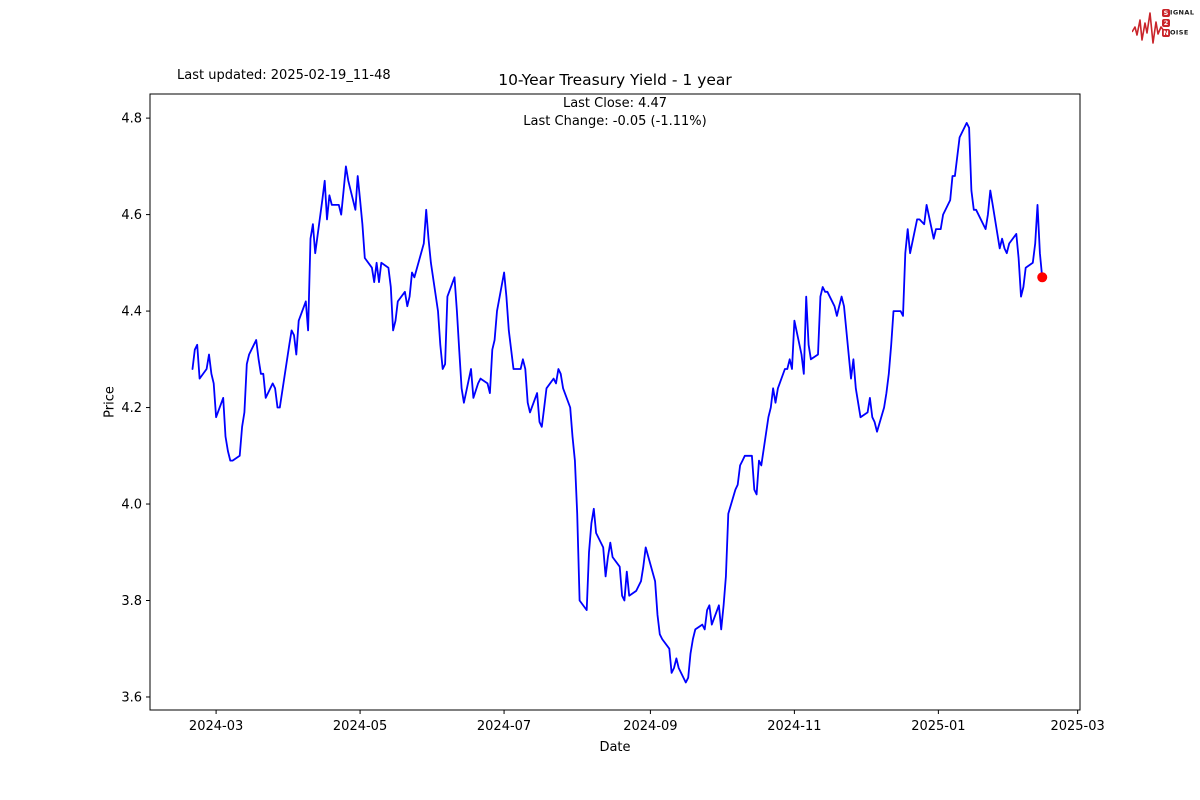 This screenshot has width=1200, height=800. What do you see at coordinates (360, 726) in the screenshot?
I see `x-tick-label: 2024-05` at bounding box center [360, 726].